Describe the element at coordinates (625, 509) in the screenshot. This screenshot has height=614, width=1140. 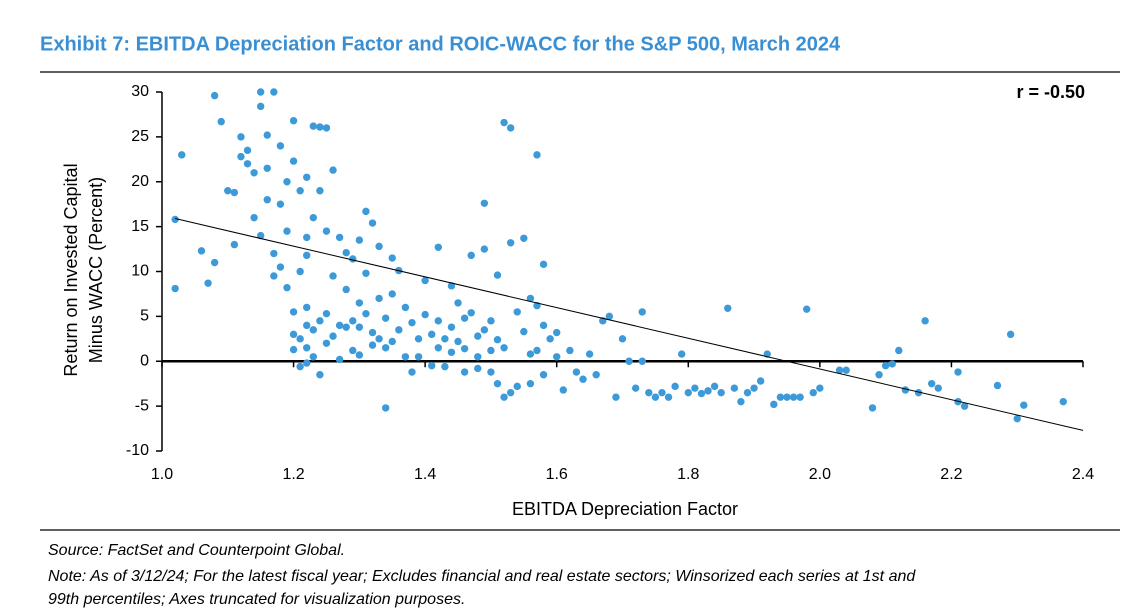
I see `x-axis-label: EBITDA Depreciation Factor` at that location.